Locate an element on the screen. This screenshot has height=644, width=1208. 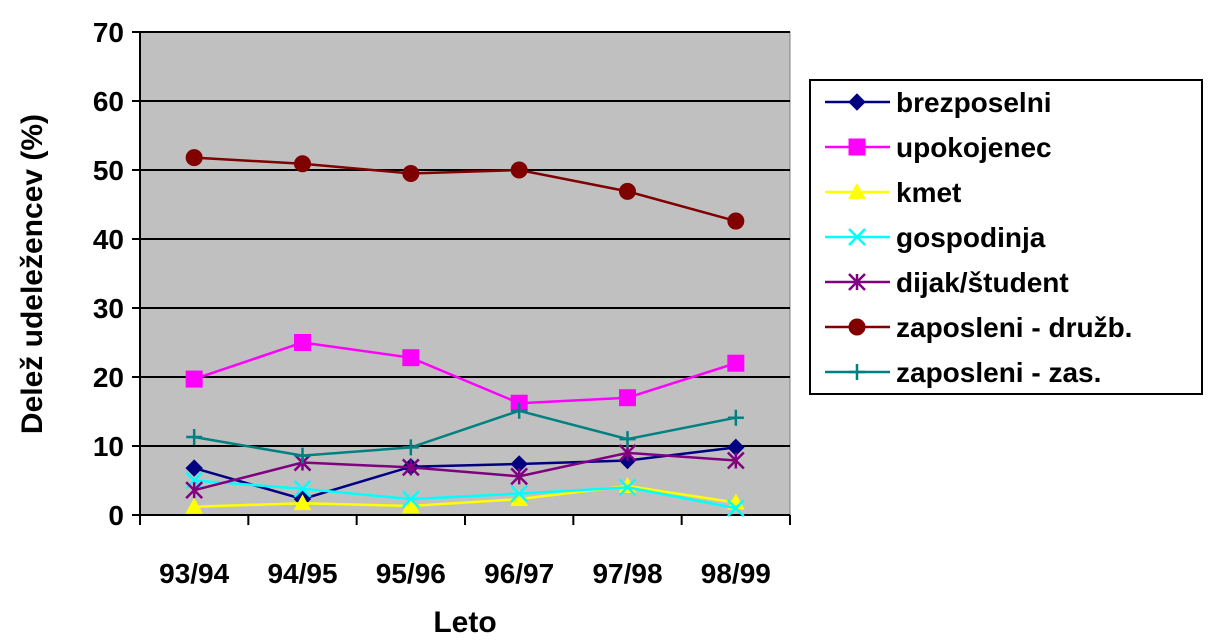
series-line-gospodinja is located at coordinates (465, 494).